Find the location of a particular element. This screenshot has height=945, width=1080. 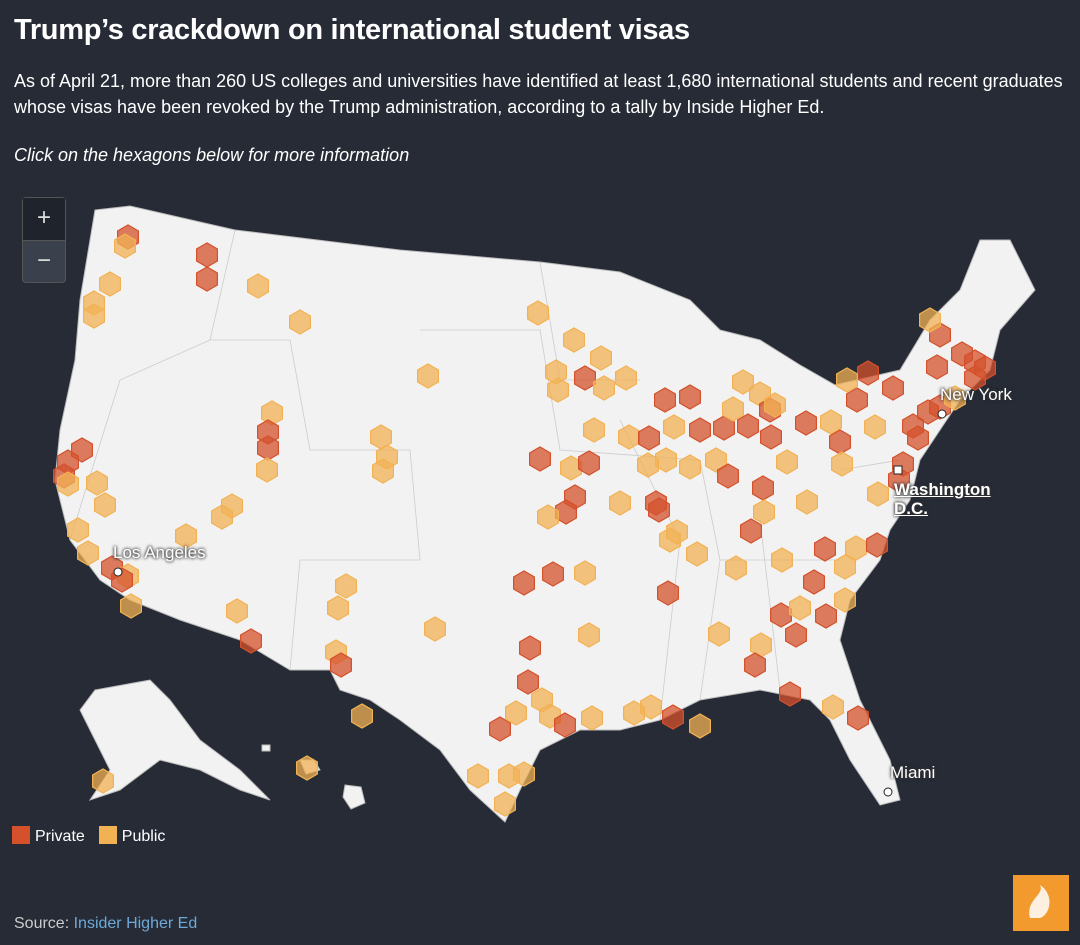

zoom-out: − is located at coordinates (43, 260).